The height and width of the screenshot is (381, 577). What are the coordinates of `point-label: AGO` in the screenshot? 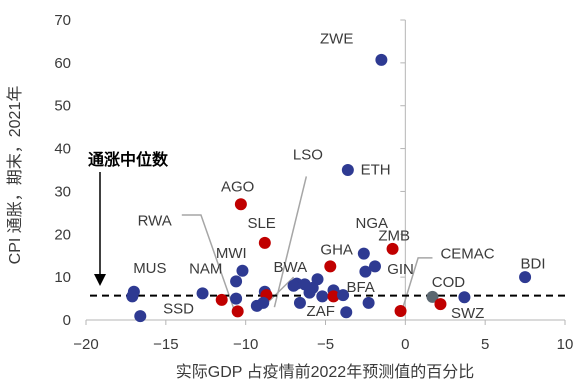 It's located at (237, 186).